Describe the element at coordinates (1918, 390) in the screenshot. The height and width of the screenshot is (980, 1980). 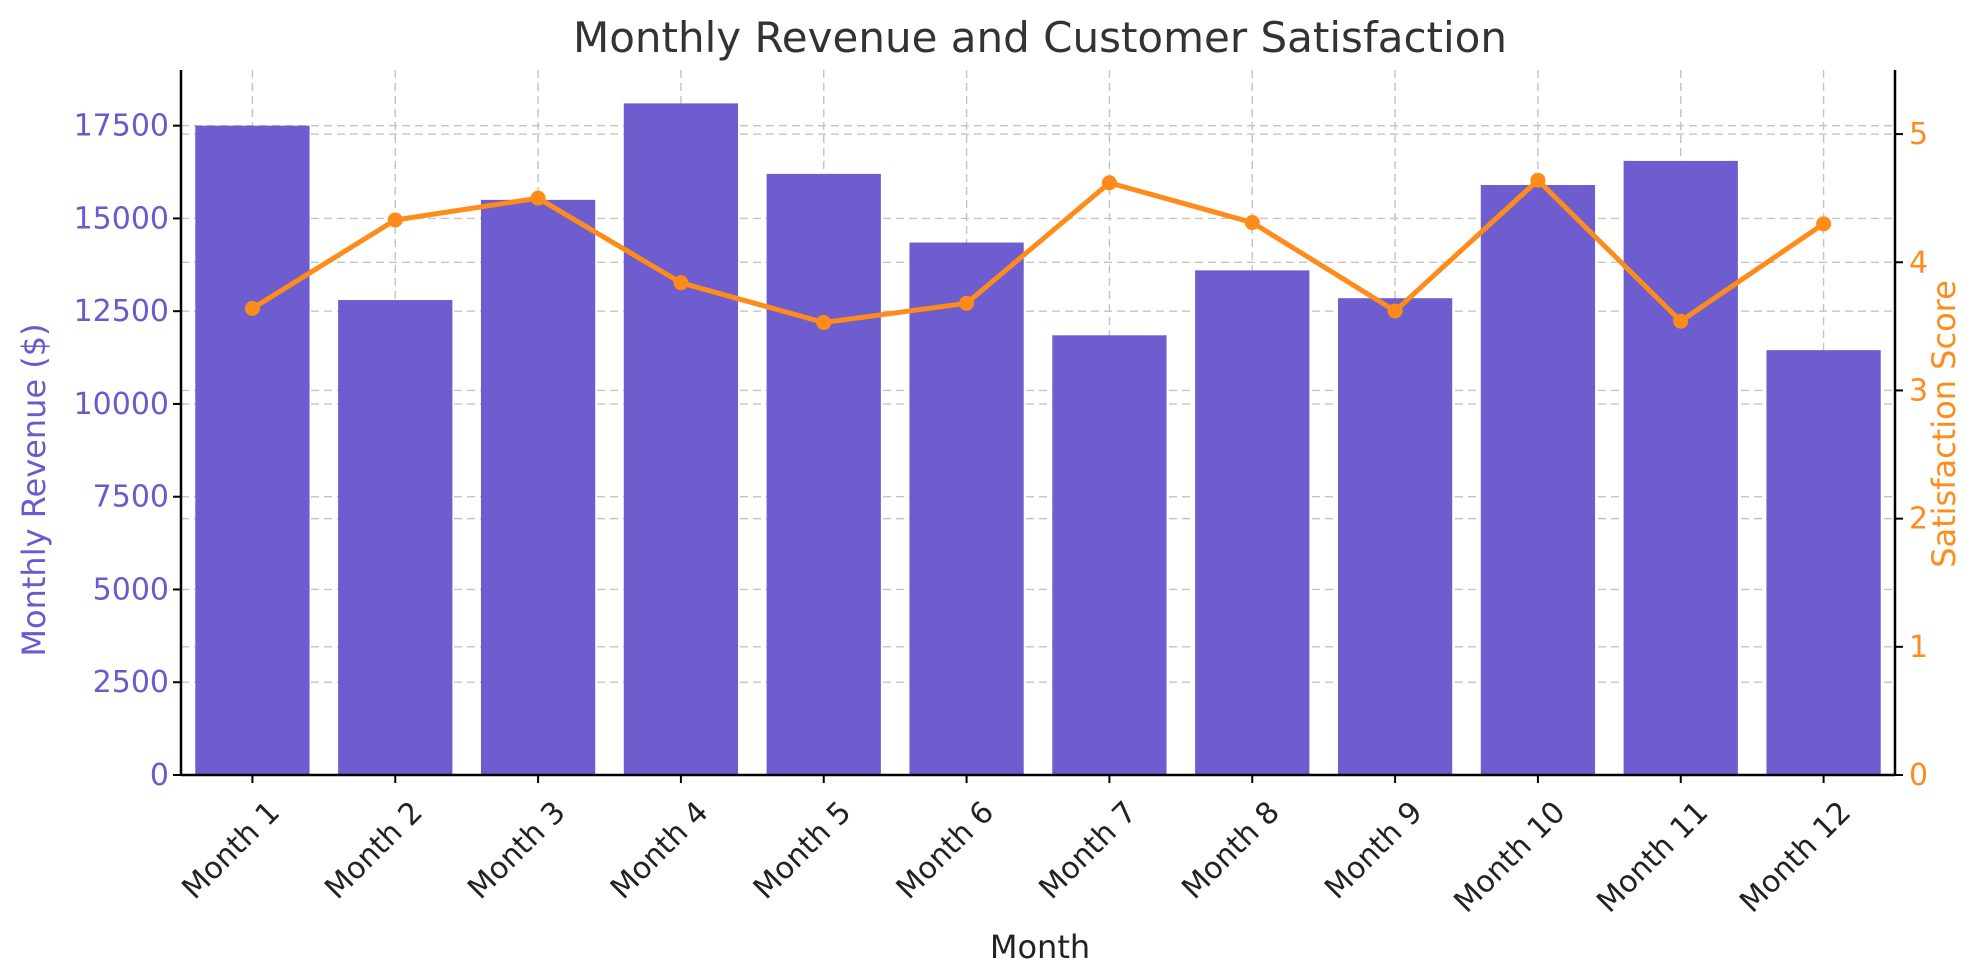
I see `tick-label-right-3: 3` at that location.